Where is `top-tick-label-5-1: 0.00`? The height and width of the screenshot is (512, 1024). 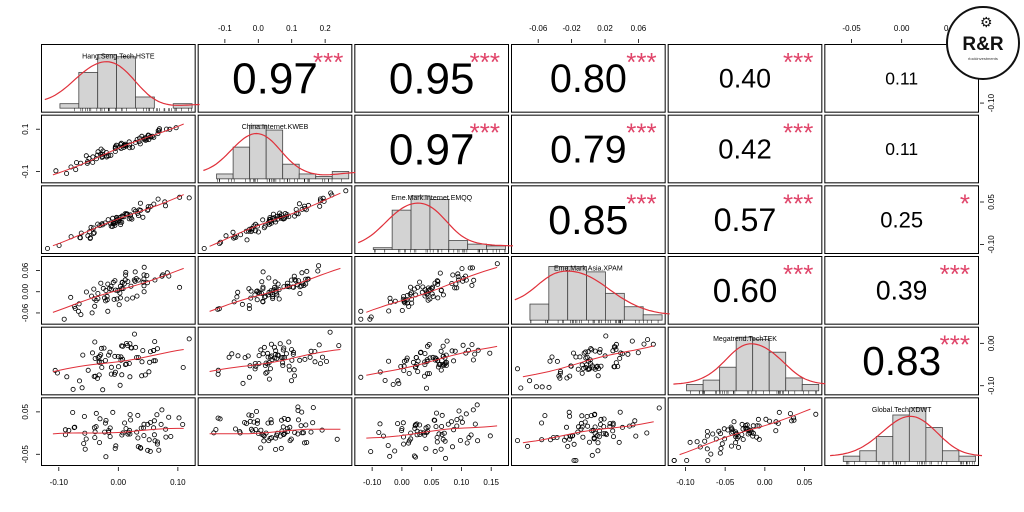 top-tick-label-5-1: 0.00 is located at coordinates (902, 28).